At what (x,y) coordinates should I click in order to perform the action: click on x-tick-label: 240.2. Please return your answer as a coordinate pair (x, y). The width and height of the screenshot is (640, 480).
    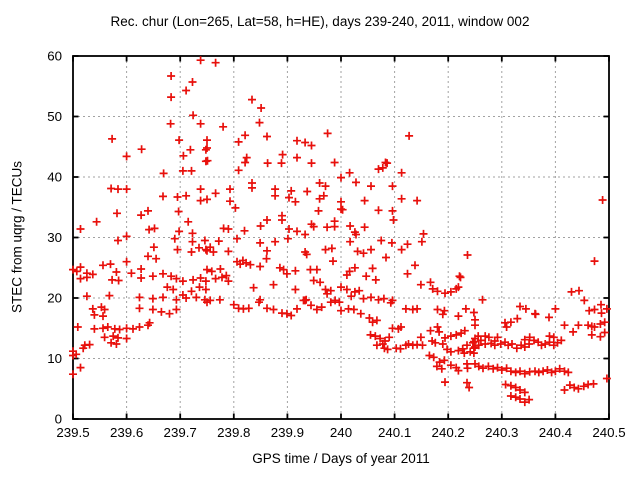
    Looking at the image, I should click on (448, 432).